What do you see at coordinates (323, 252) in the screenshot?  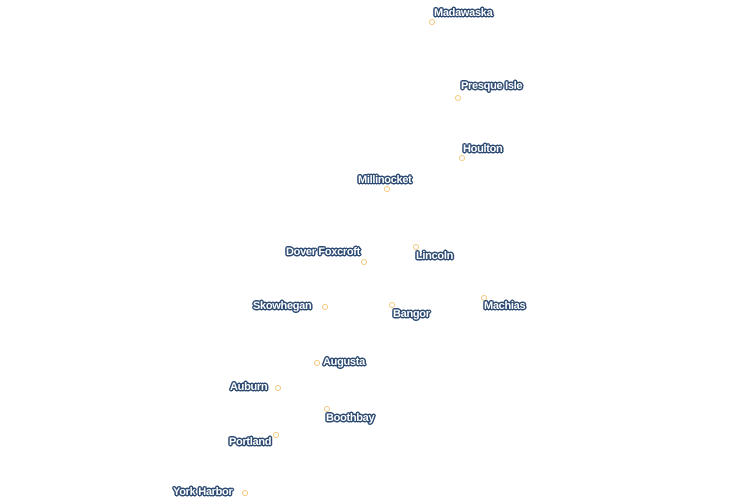 I see `city-label: Dover Foxcroft` at bounding box center [323, 252].